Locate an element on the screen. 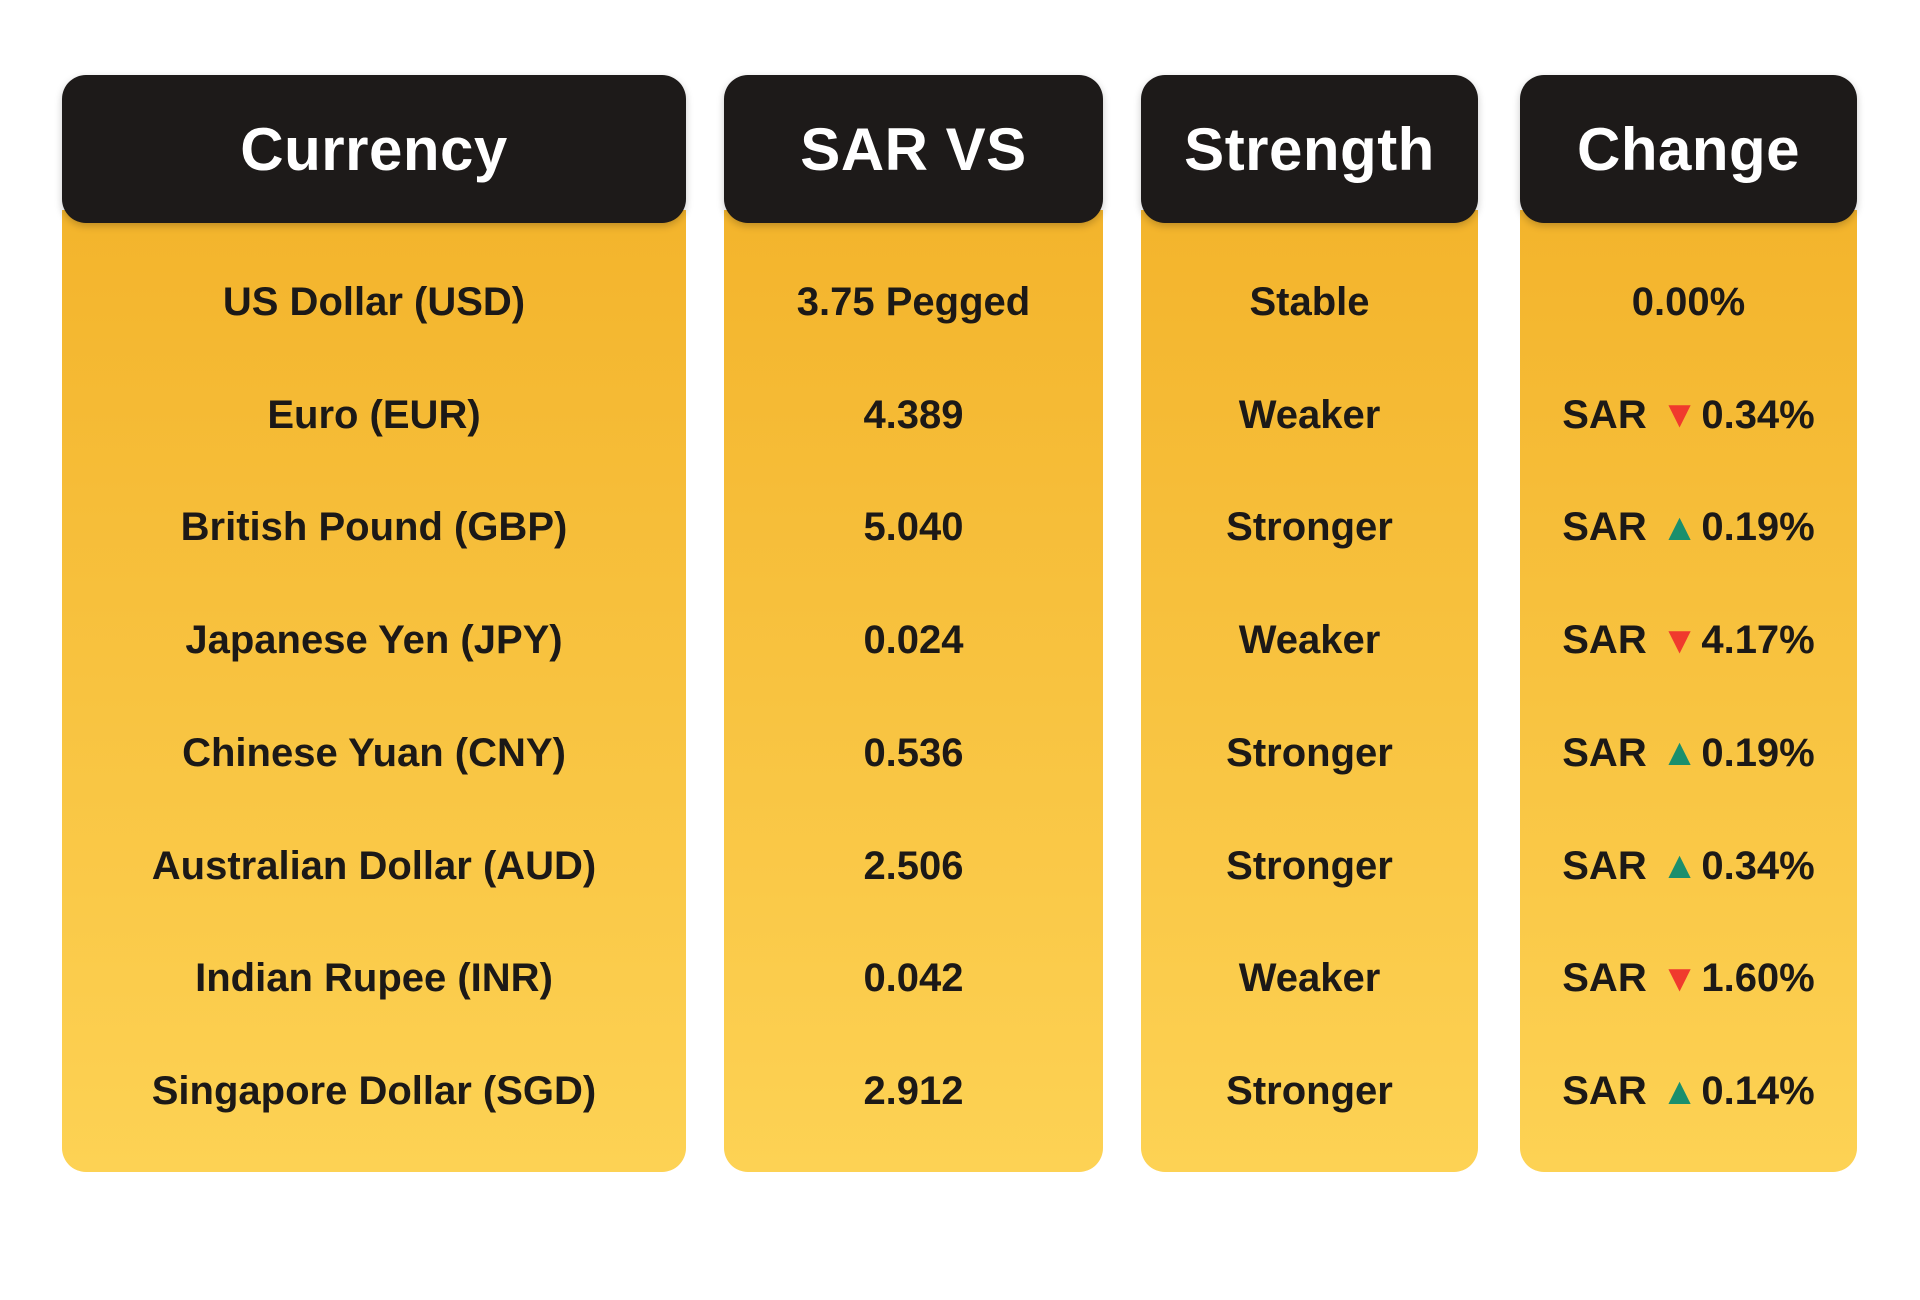 The image size is (1920, 1300). column-header-change: Change is located at coordinates (1688, 149).